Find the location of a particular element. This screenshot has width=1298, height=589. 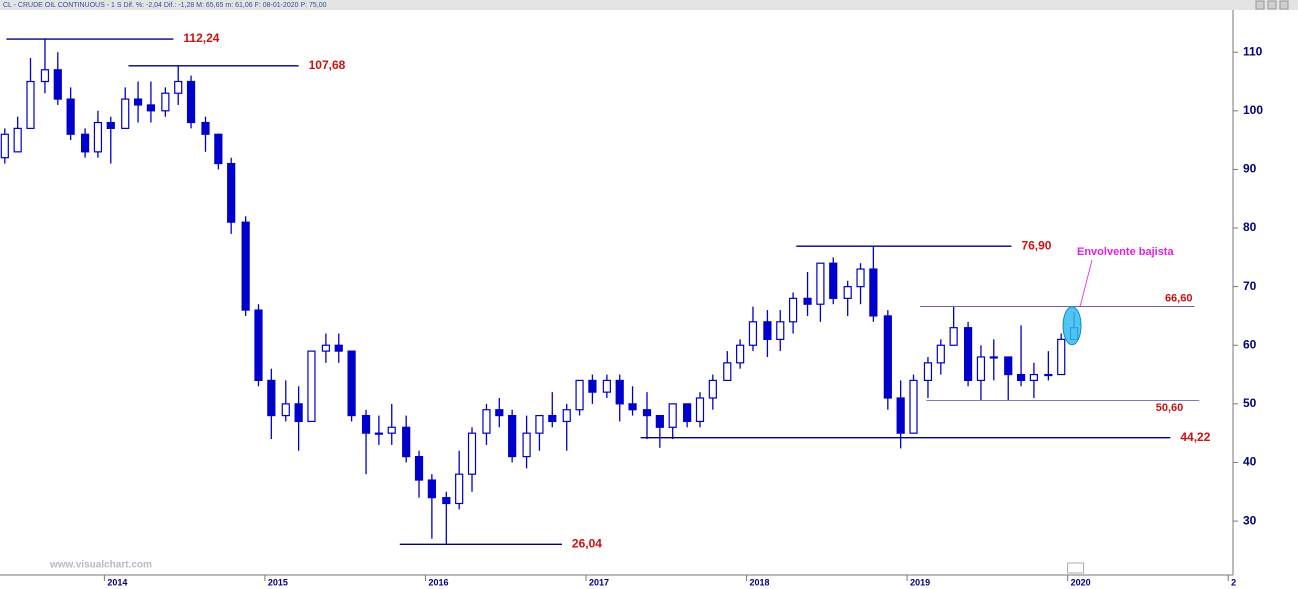

annotation-text: Envolvente bajista is located at coordinates (1125, 252).